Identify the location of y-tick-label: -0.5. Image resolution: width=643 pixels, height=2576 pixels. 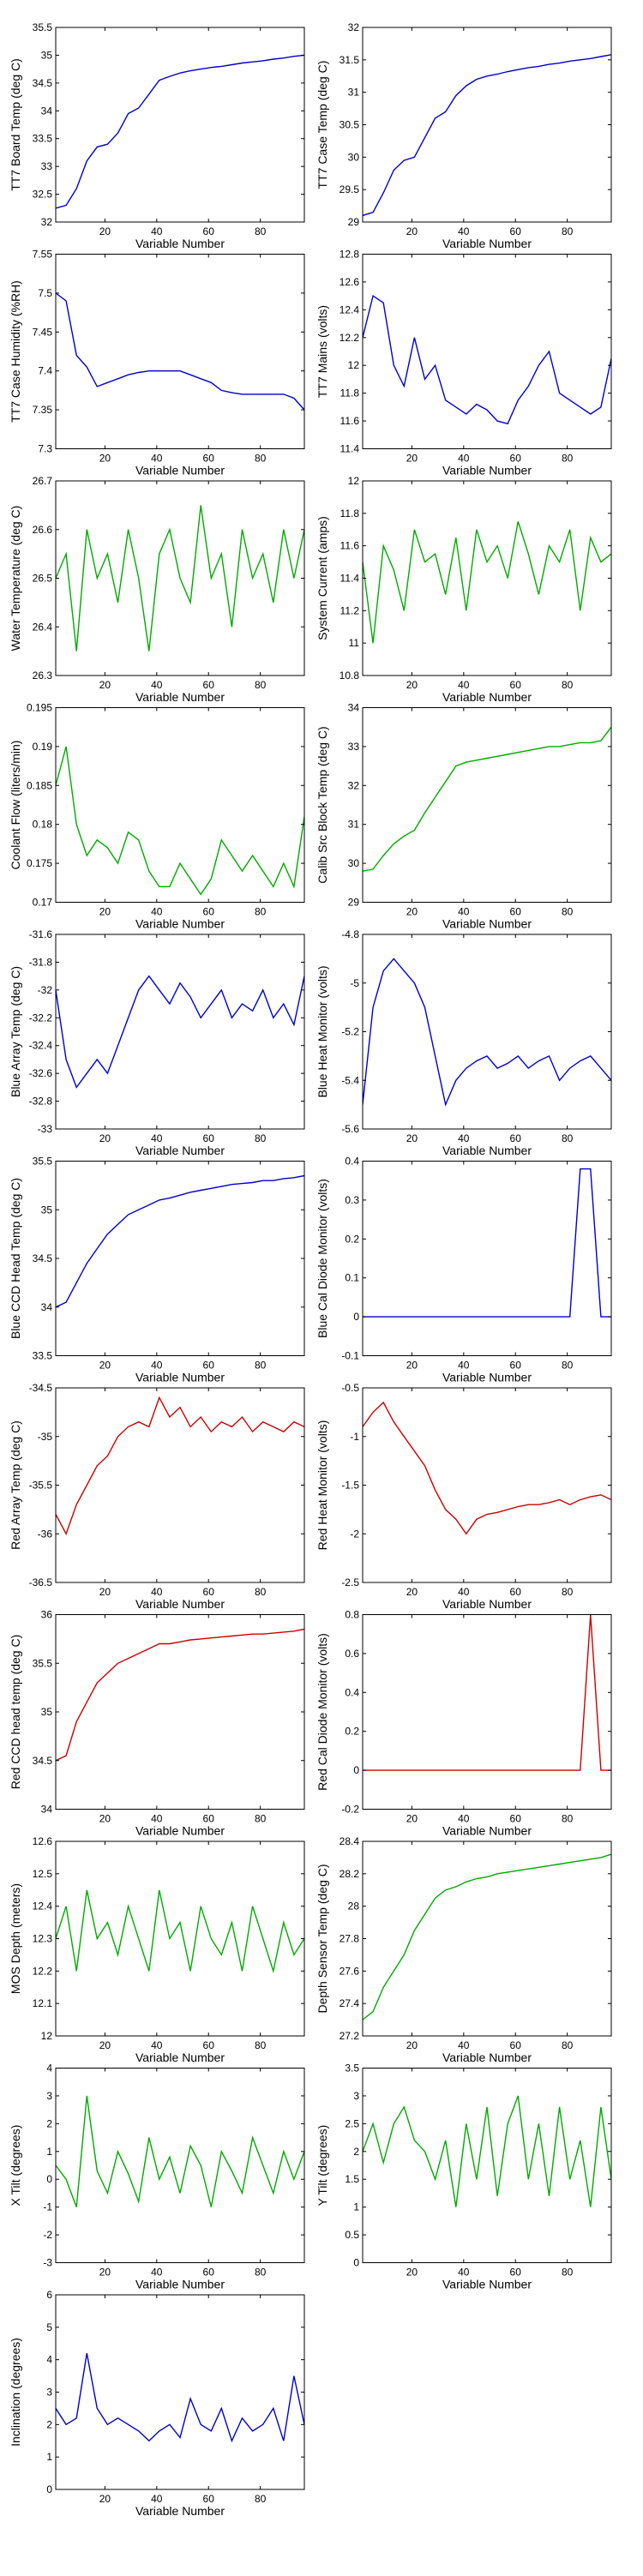
(350, 1388).